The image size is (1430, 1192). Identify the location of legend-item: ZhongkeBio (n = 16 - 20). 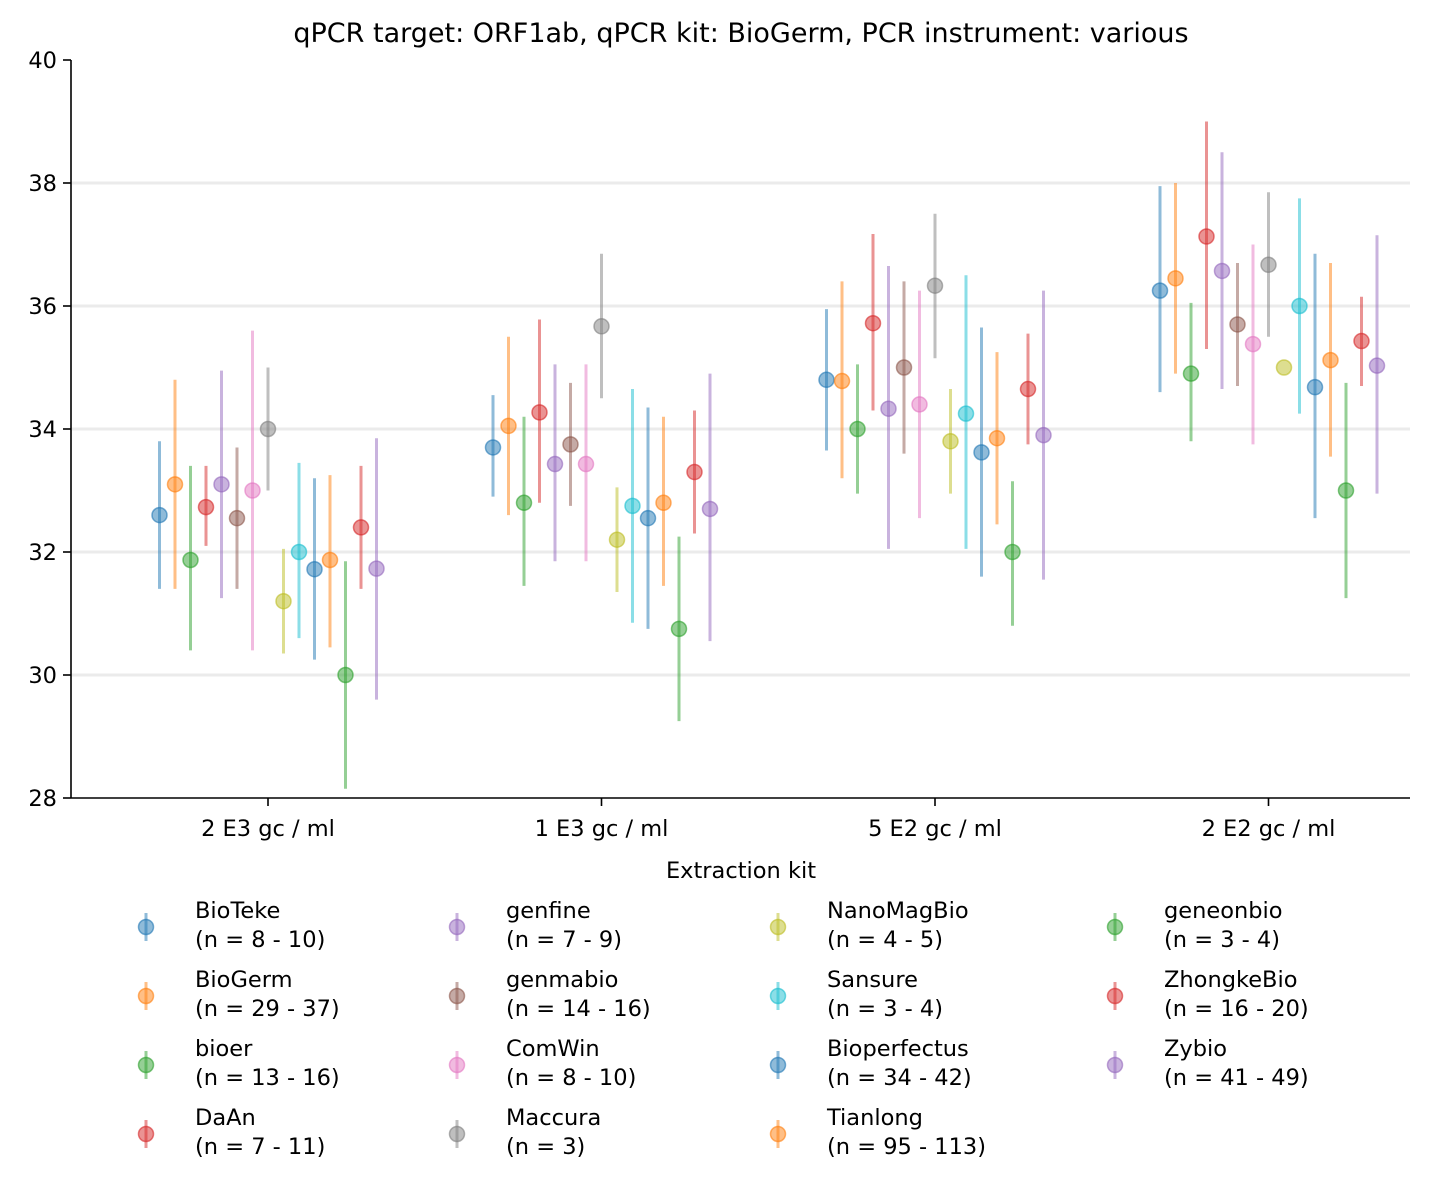
(1249, 997).